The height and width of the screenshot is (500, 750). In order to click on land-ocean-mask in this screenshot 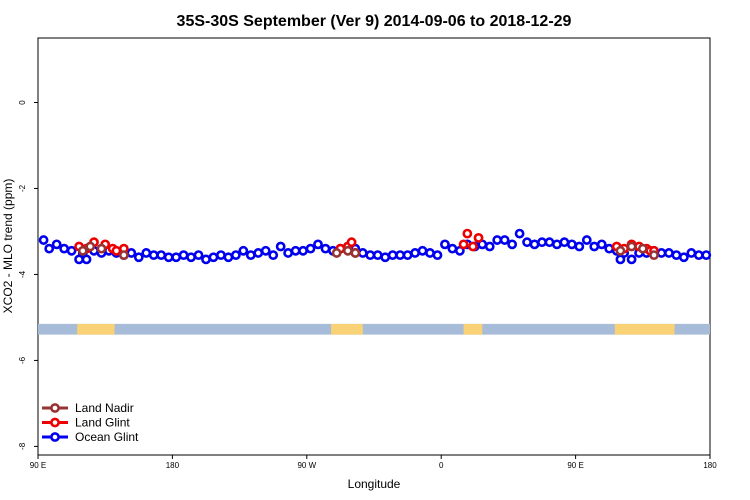, I will do `click(374, 329)`.